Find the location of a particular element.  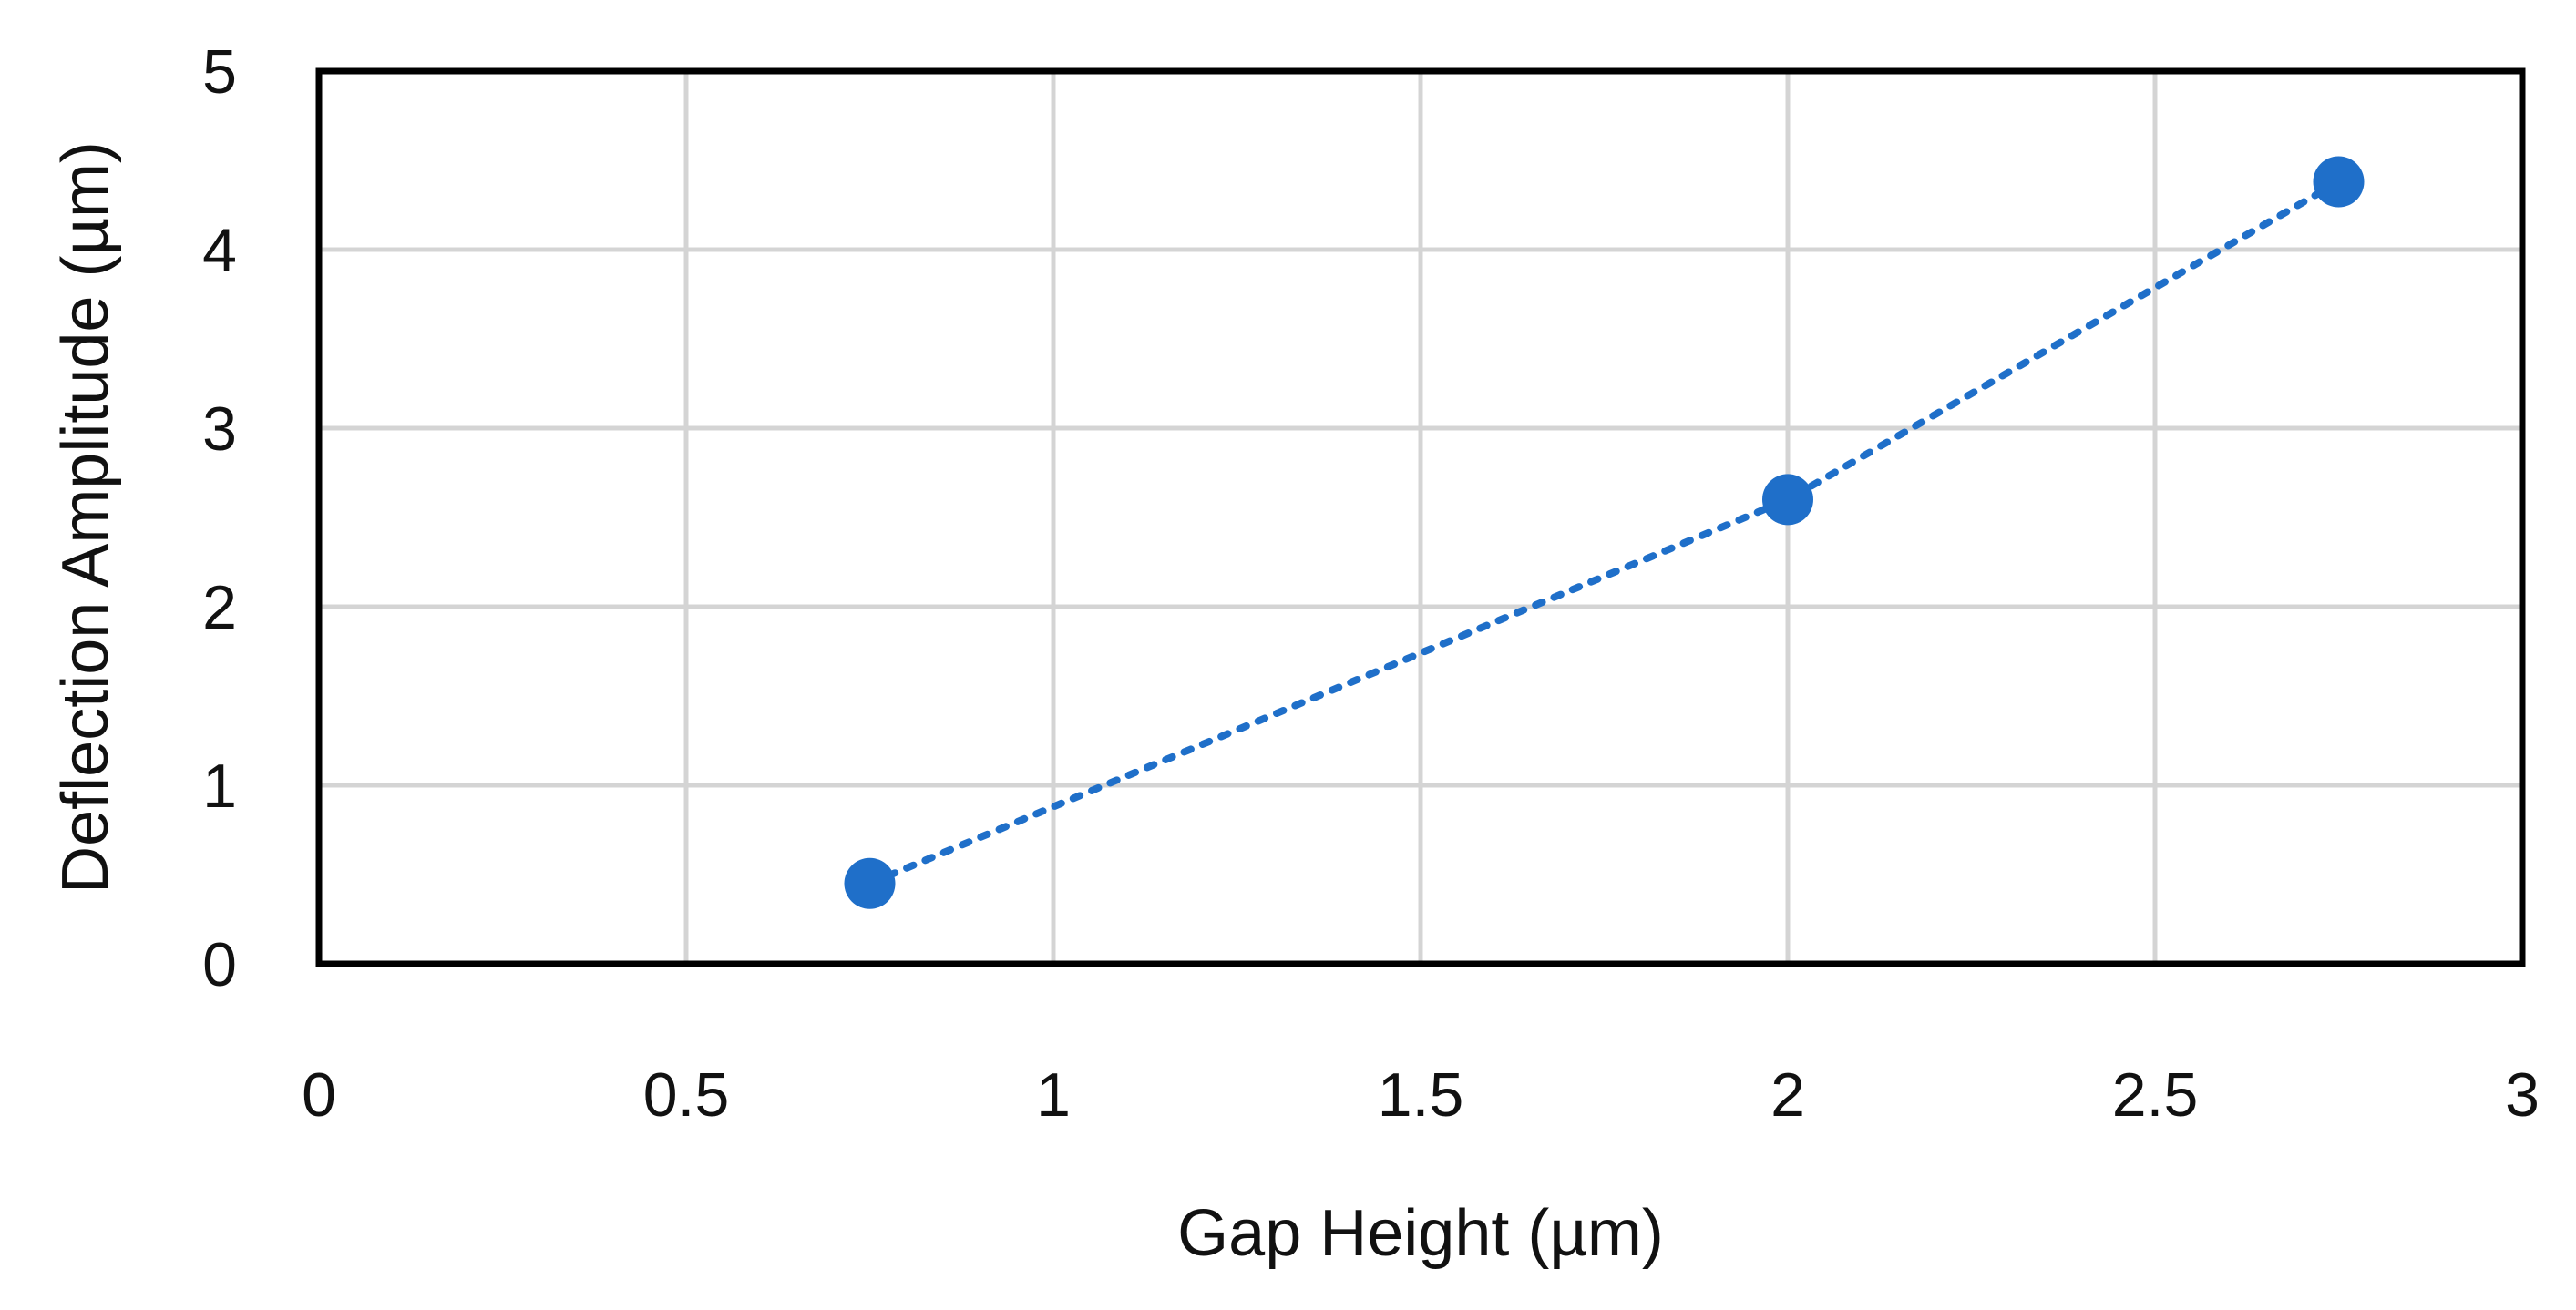

x-axis-ticks: 0 0.5 1 1.5 2 2.5 3 is located at coordinates (1421, 1095).